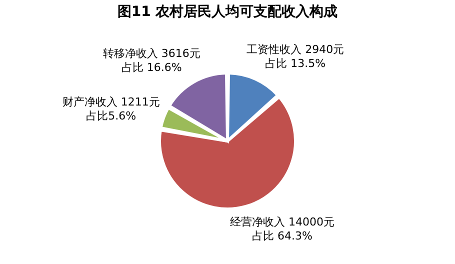 The width and height of the screenshot is (455, 264). I want to click on text: 占比 64.3%, so click(282, 236).